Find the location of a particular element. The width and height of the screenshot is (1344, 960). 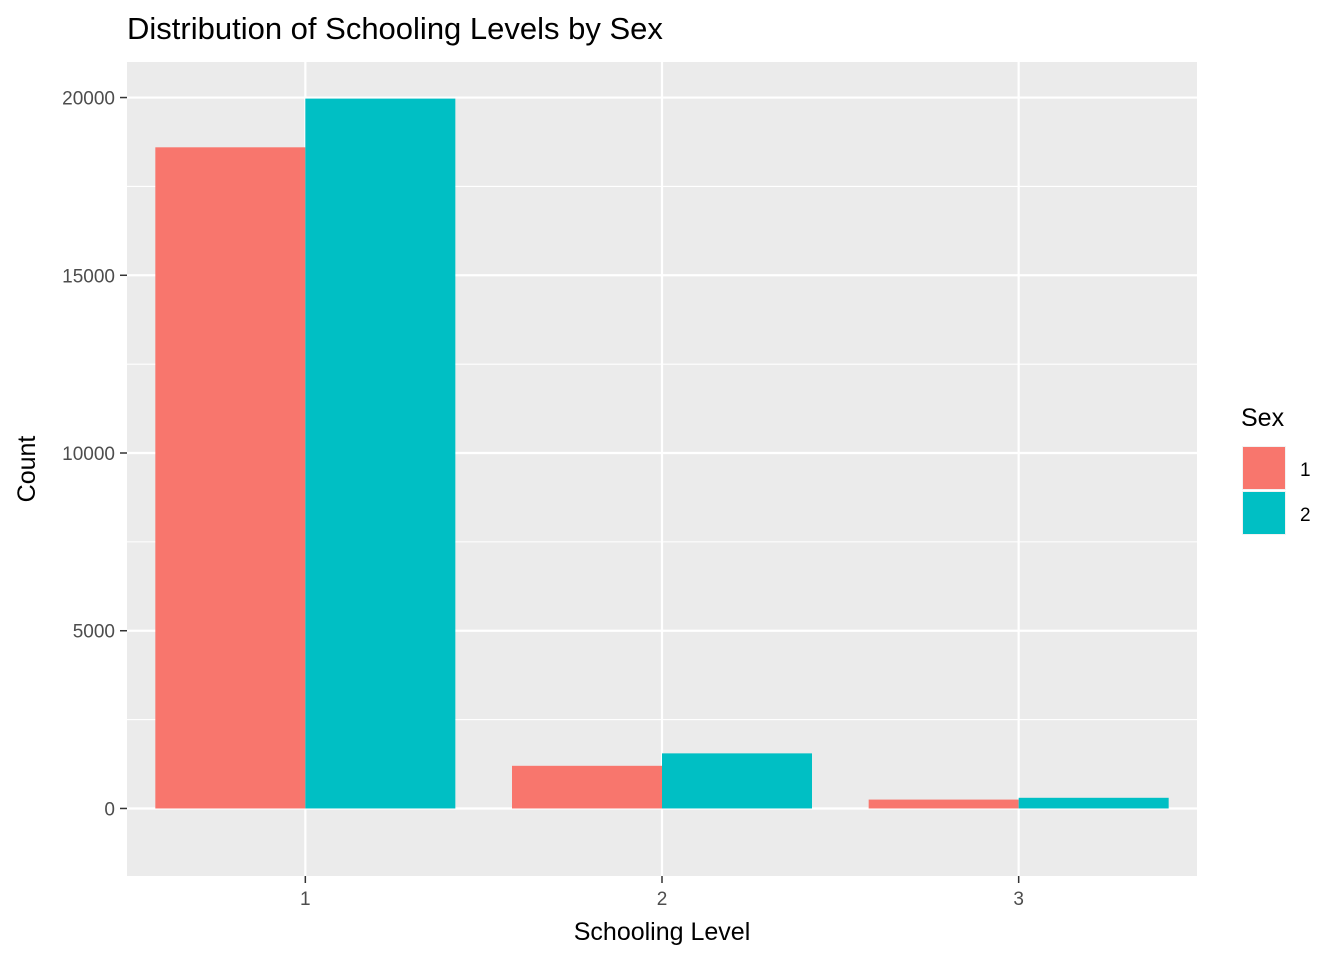

legend-label: 2 is located at coordinates (1305, 515).